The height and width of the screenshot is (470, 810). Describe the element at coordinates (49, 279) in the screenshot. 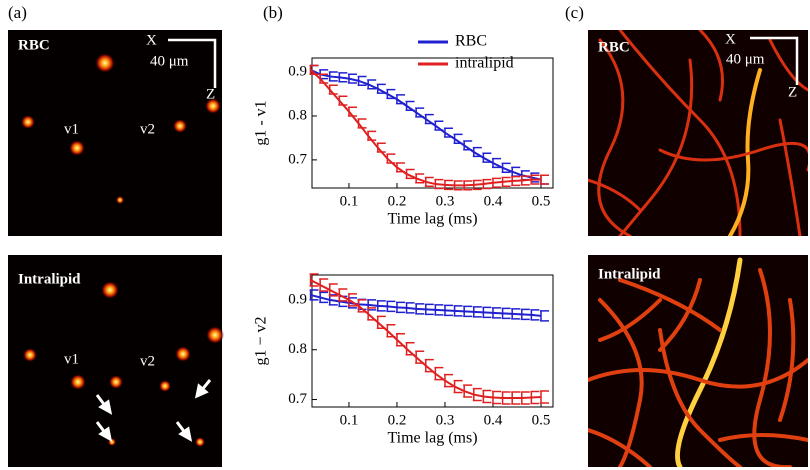

I see `image-label: Intralipid` at that location.